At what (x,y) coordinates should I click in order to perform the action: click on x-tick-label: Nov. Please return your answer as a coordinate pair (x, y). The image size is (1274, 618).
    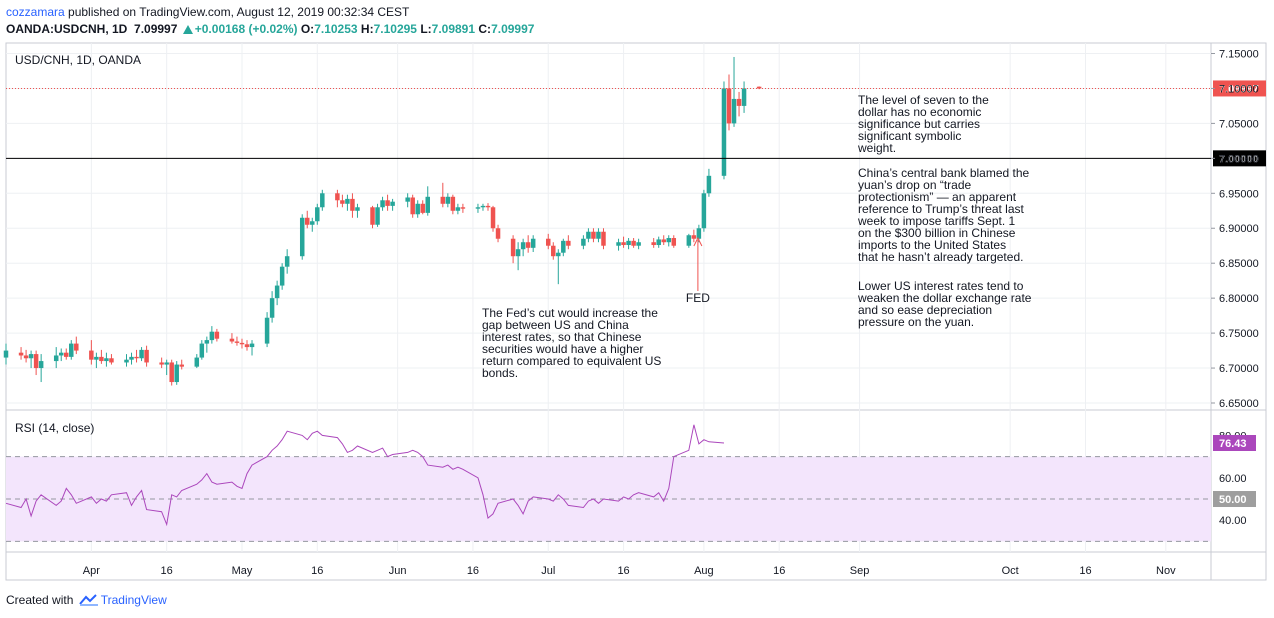
    Looking at the image, I should click on (1166, 571).